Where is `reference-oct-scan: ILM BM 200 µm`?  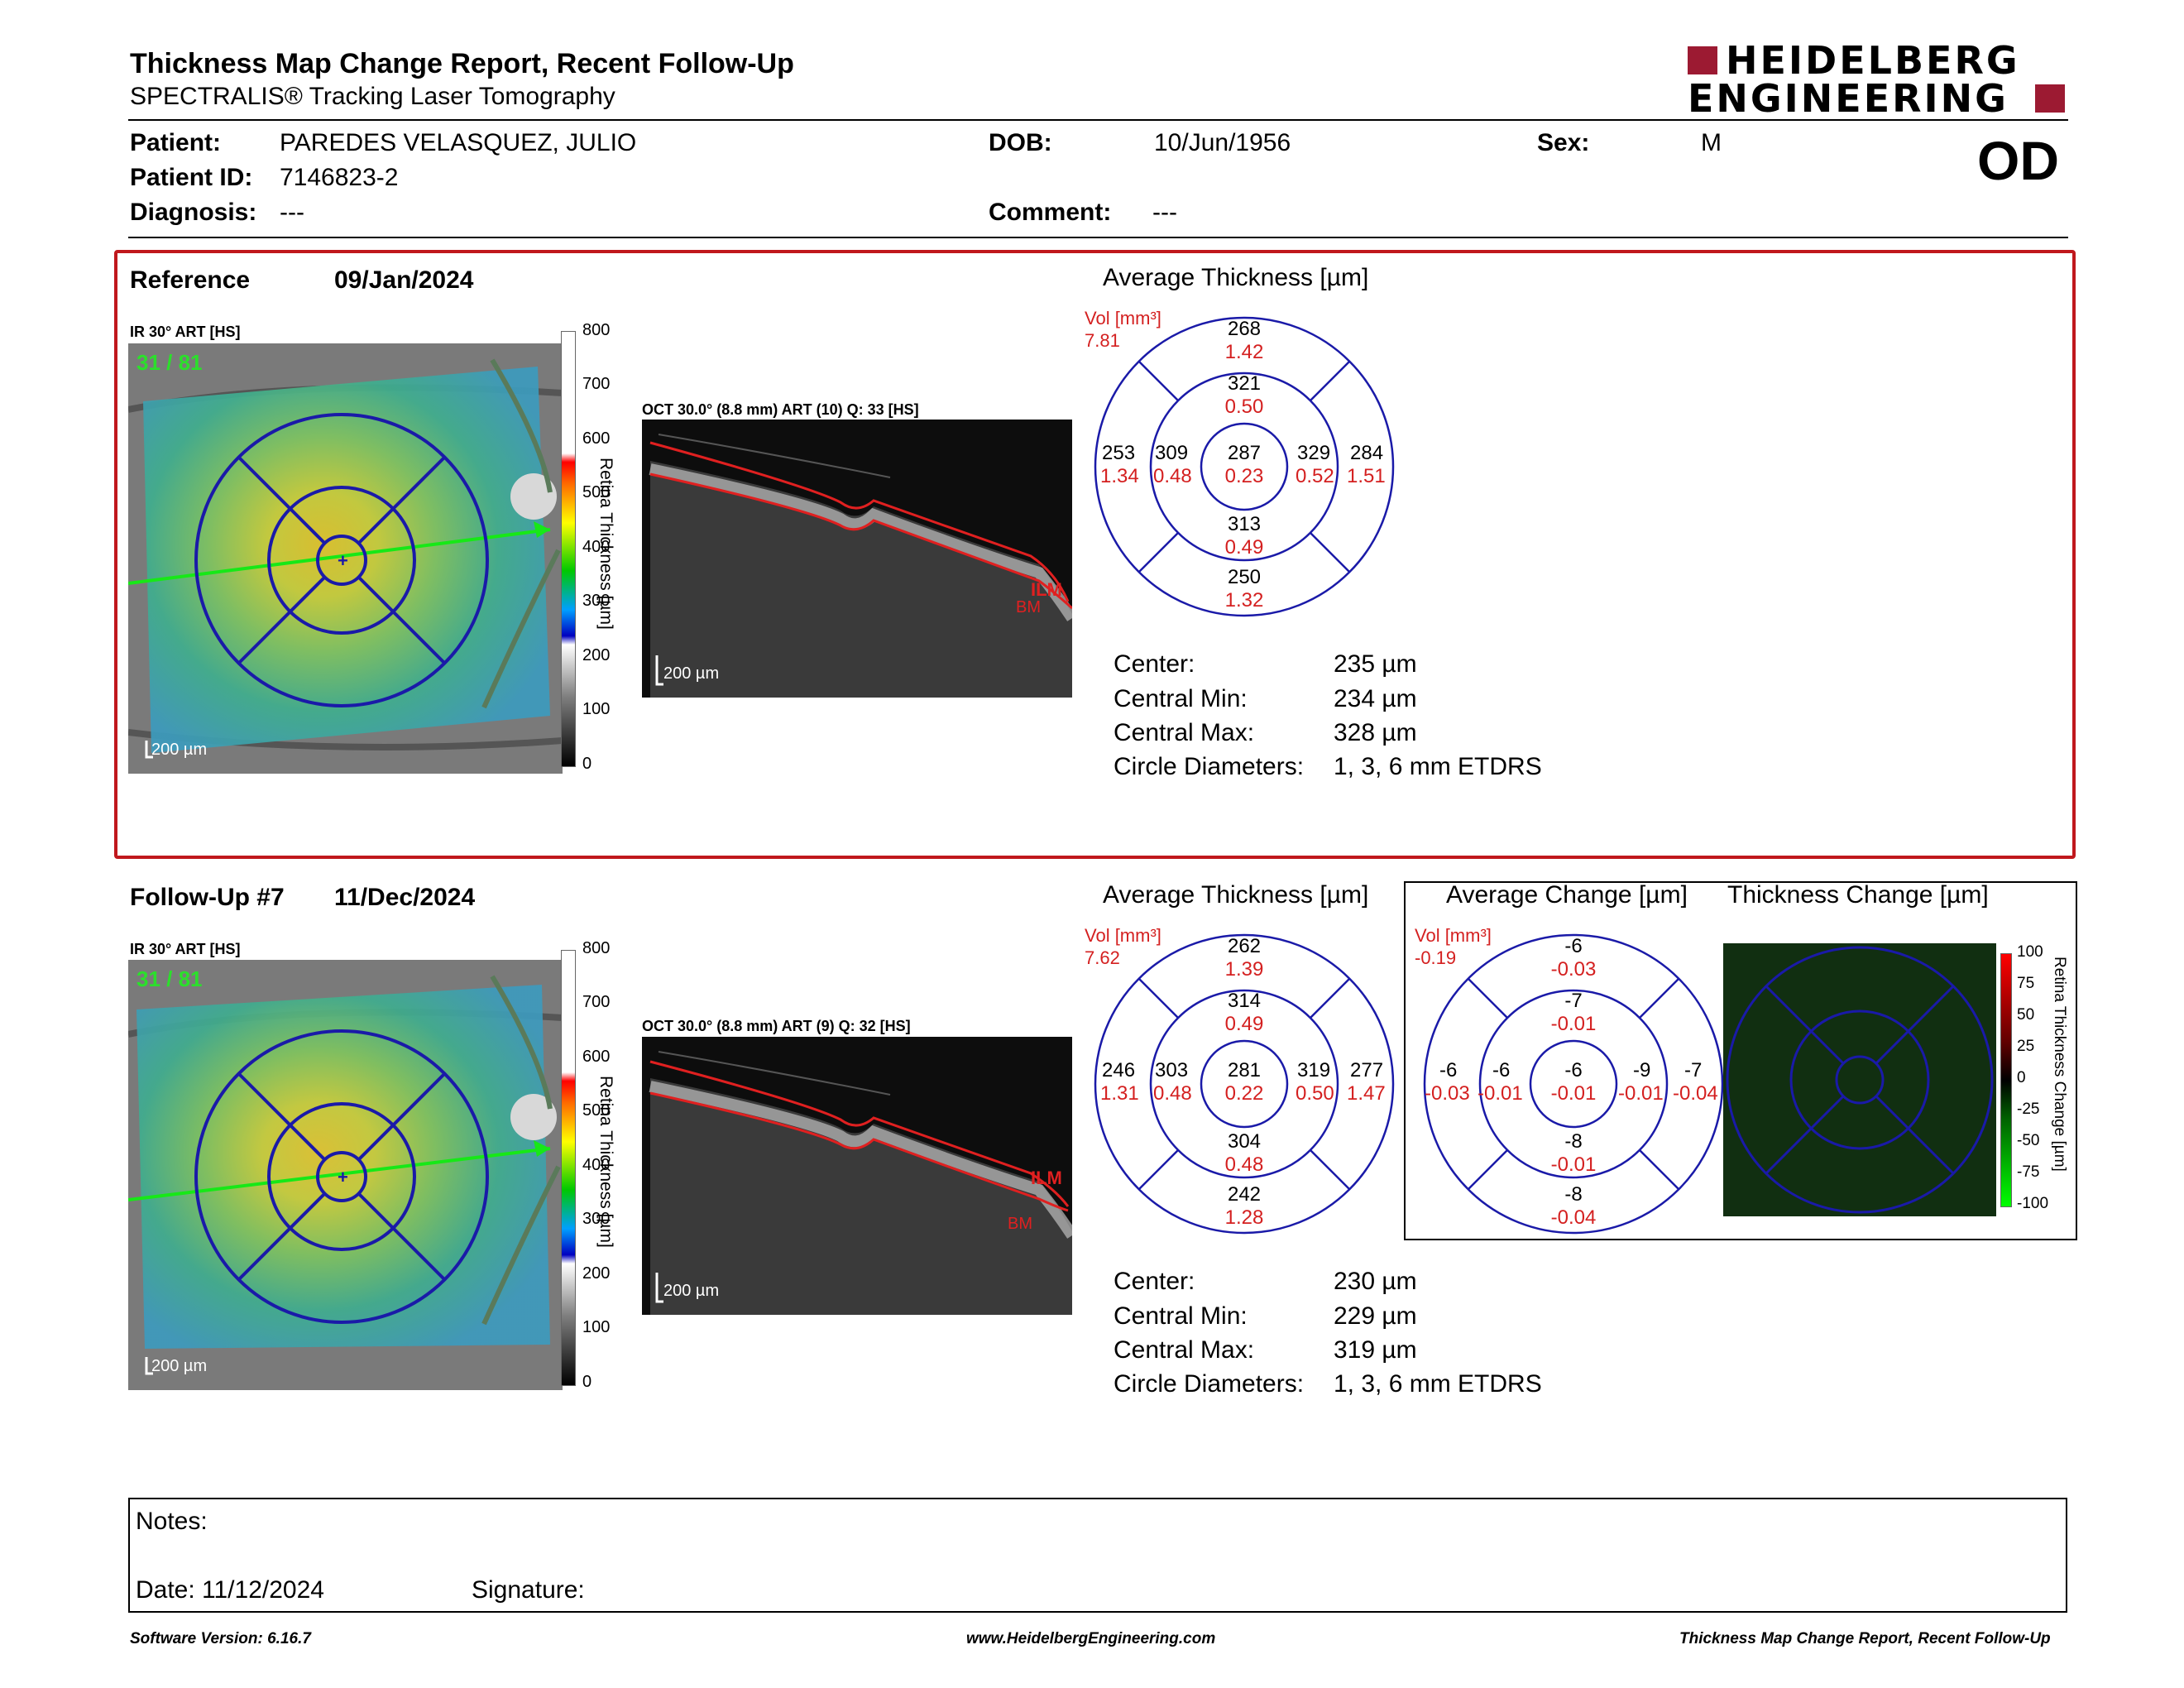 reference-oct-scan: ILM BM 200 µm is located at coordinates (857, 559).